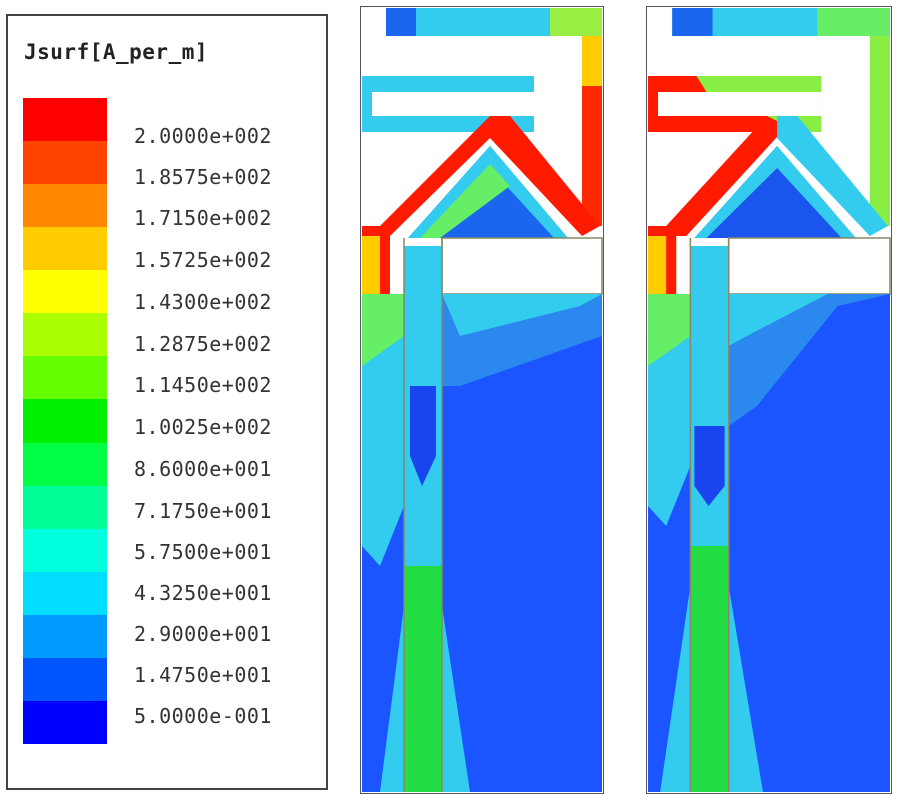 The height and width of the screenshot is (800, 900). I want to click on tick-label: 1.1450e+002, so click(203, 385).